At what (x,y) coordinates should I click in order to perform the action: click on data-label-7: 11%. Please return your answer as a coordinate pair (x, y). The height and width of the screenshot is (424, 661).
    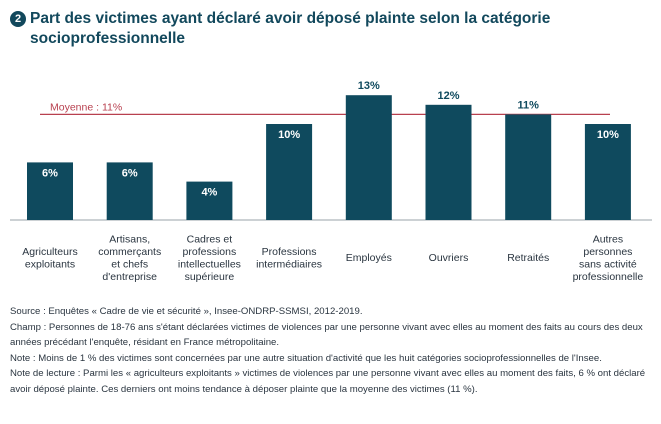
    Looking at the image, I should click on (528, 105).